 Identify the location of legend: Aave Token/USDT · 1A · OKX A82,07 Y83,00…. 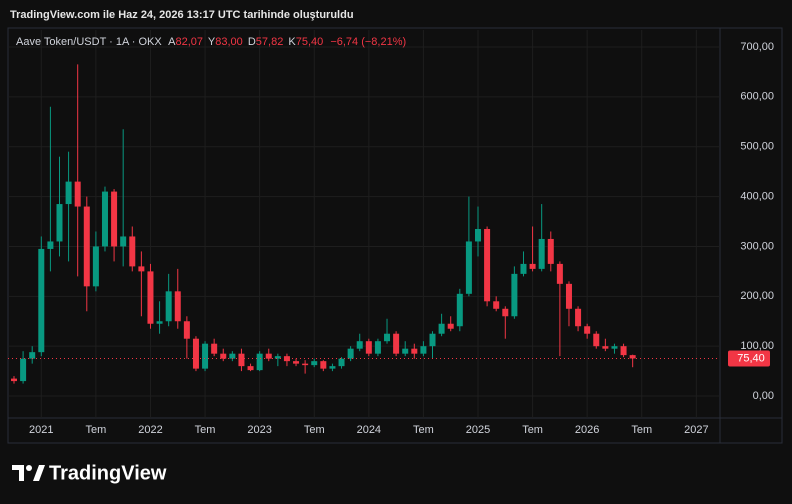
(211, 42).